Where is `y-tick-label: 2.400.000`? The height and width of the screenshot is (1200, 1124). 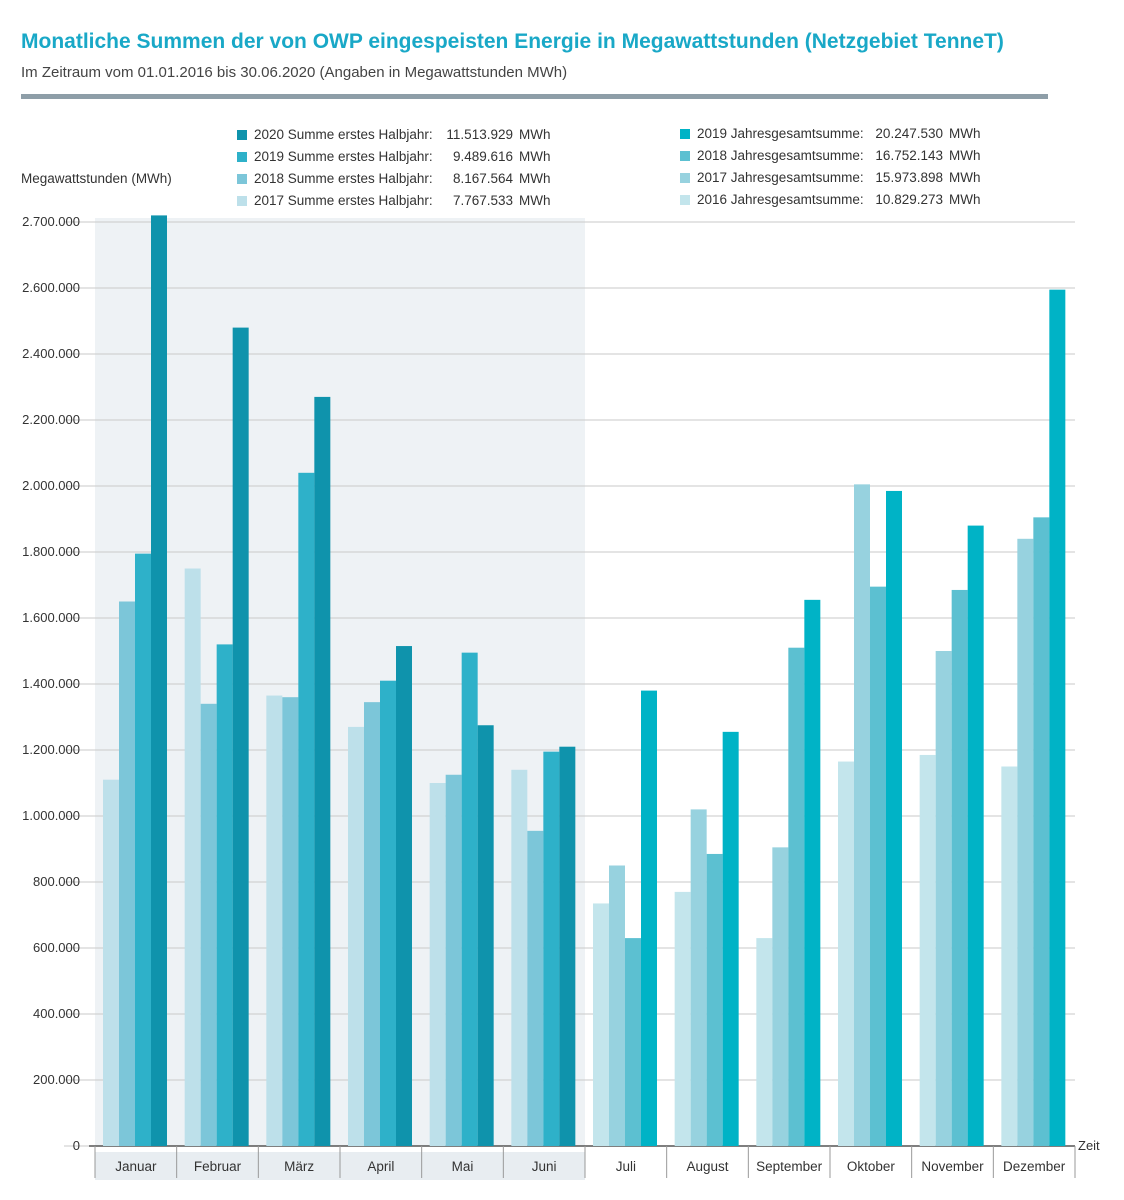
y-tick-label: 2.400.000 is located at coordinates (51, 353).